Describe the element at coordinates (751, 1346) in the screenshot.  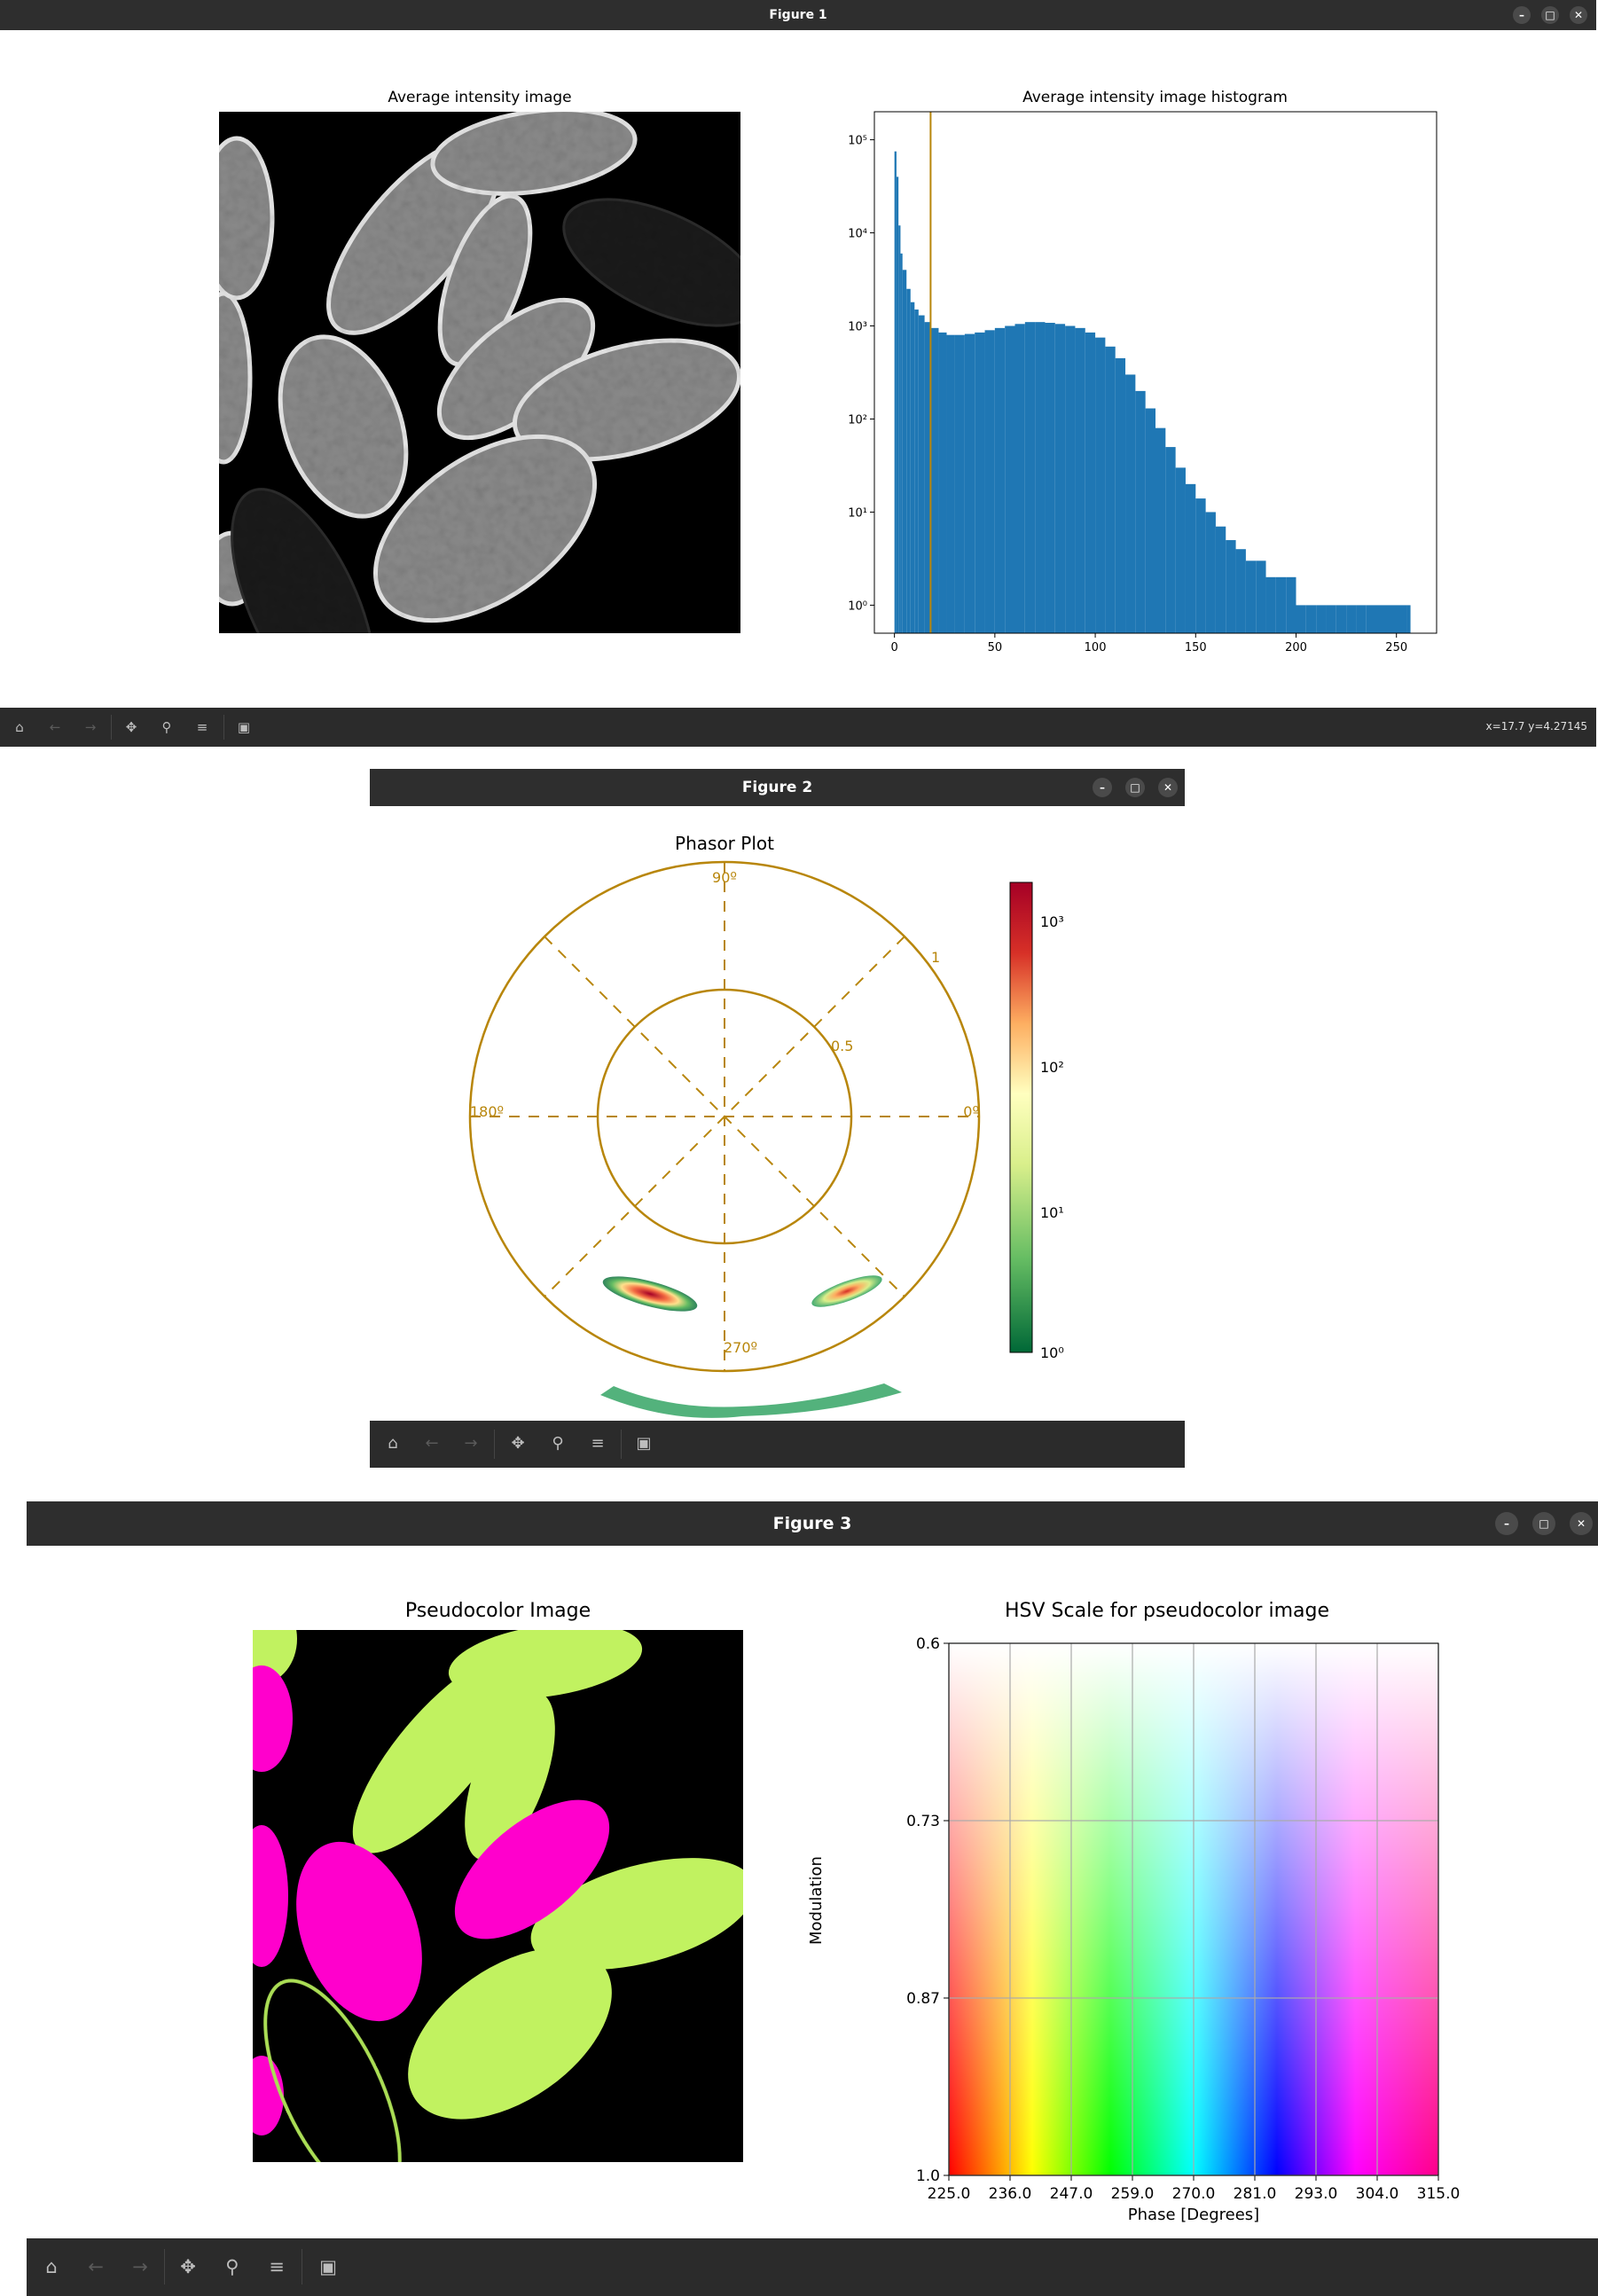
I see `phasor-data-cloud` at that location.